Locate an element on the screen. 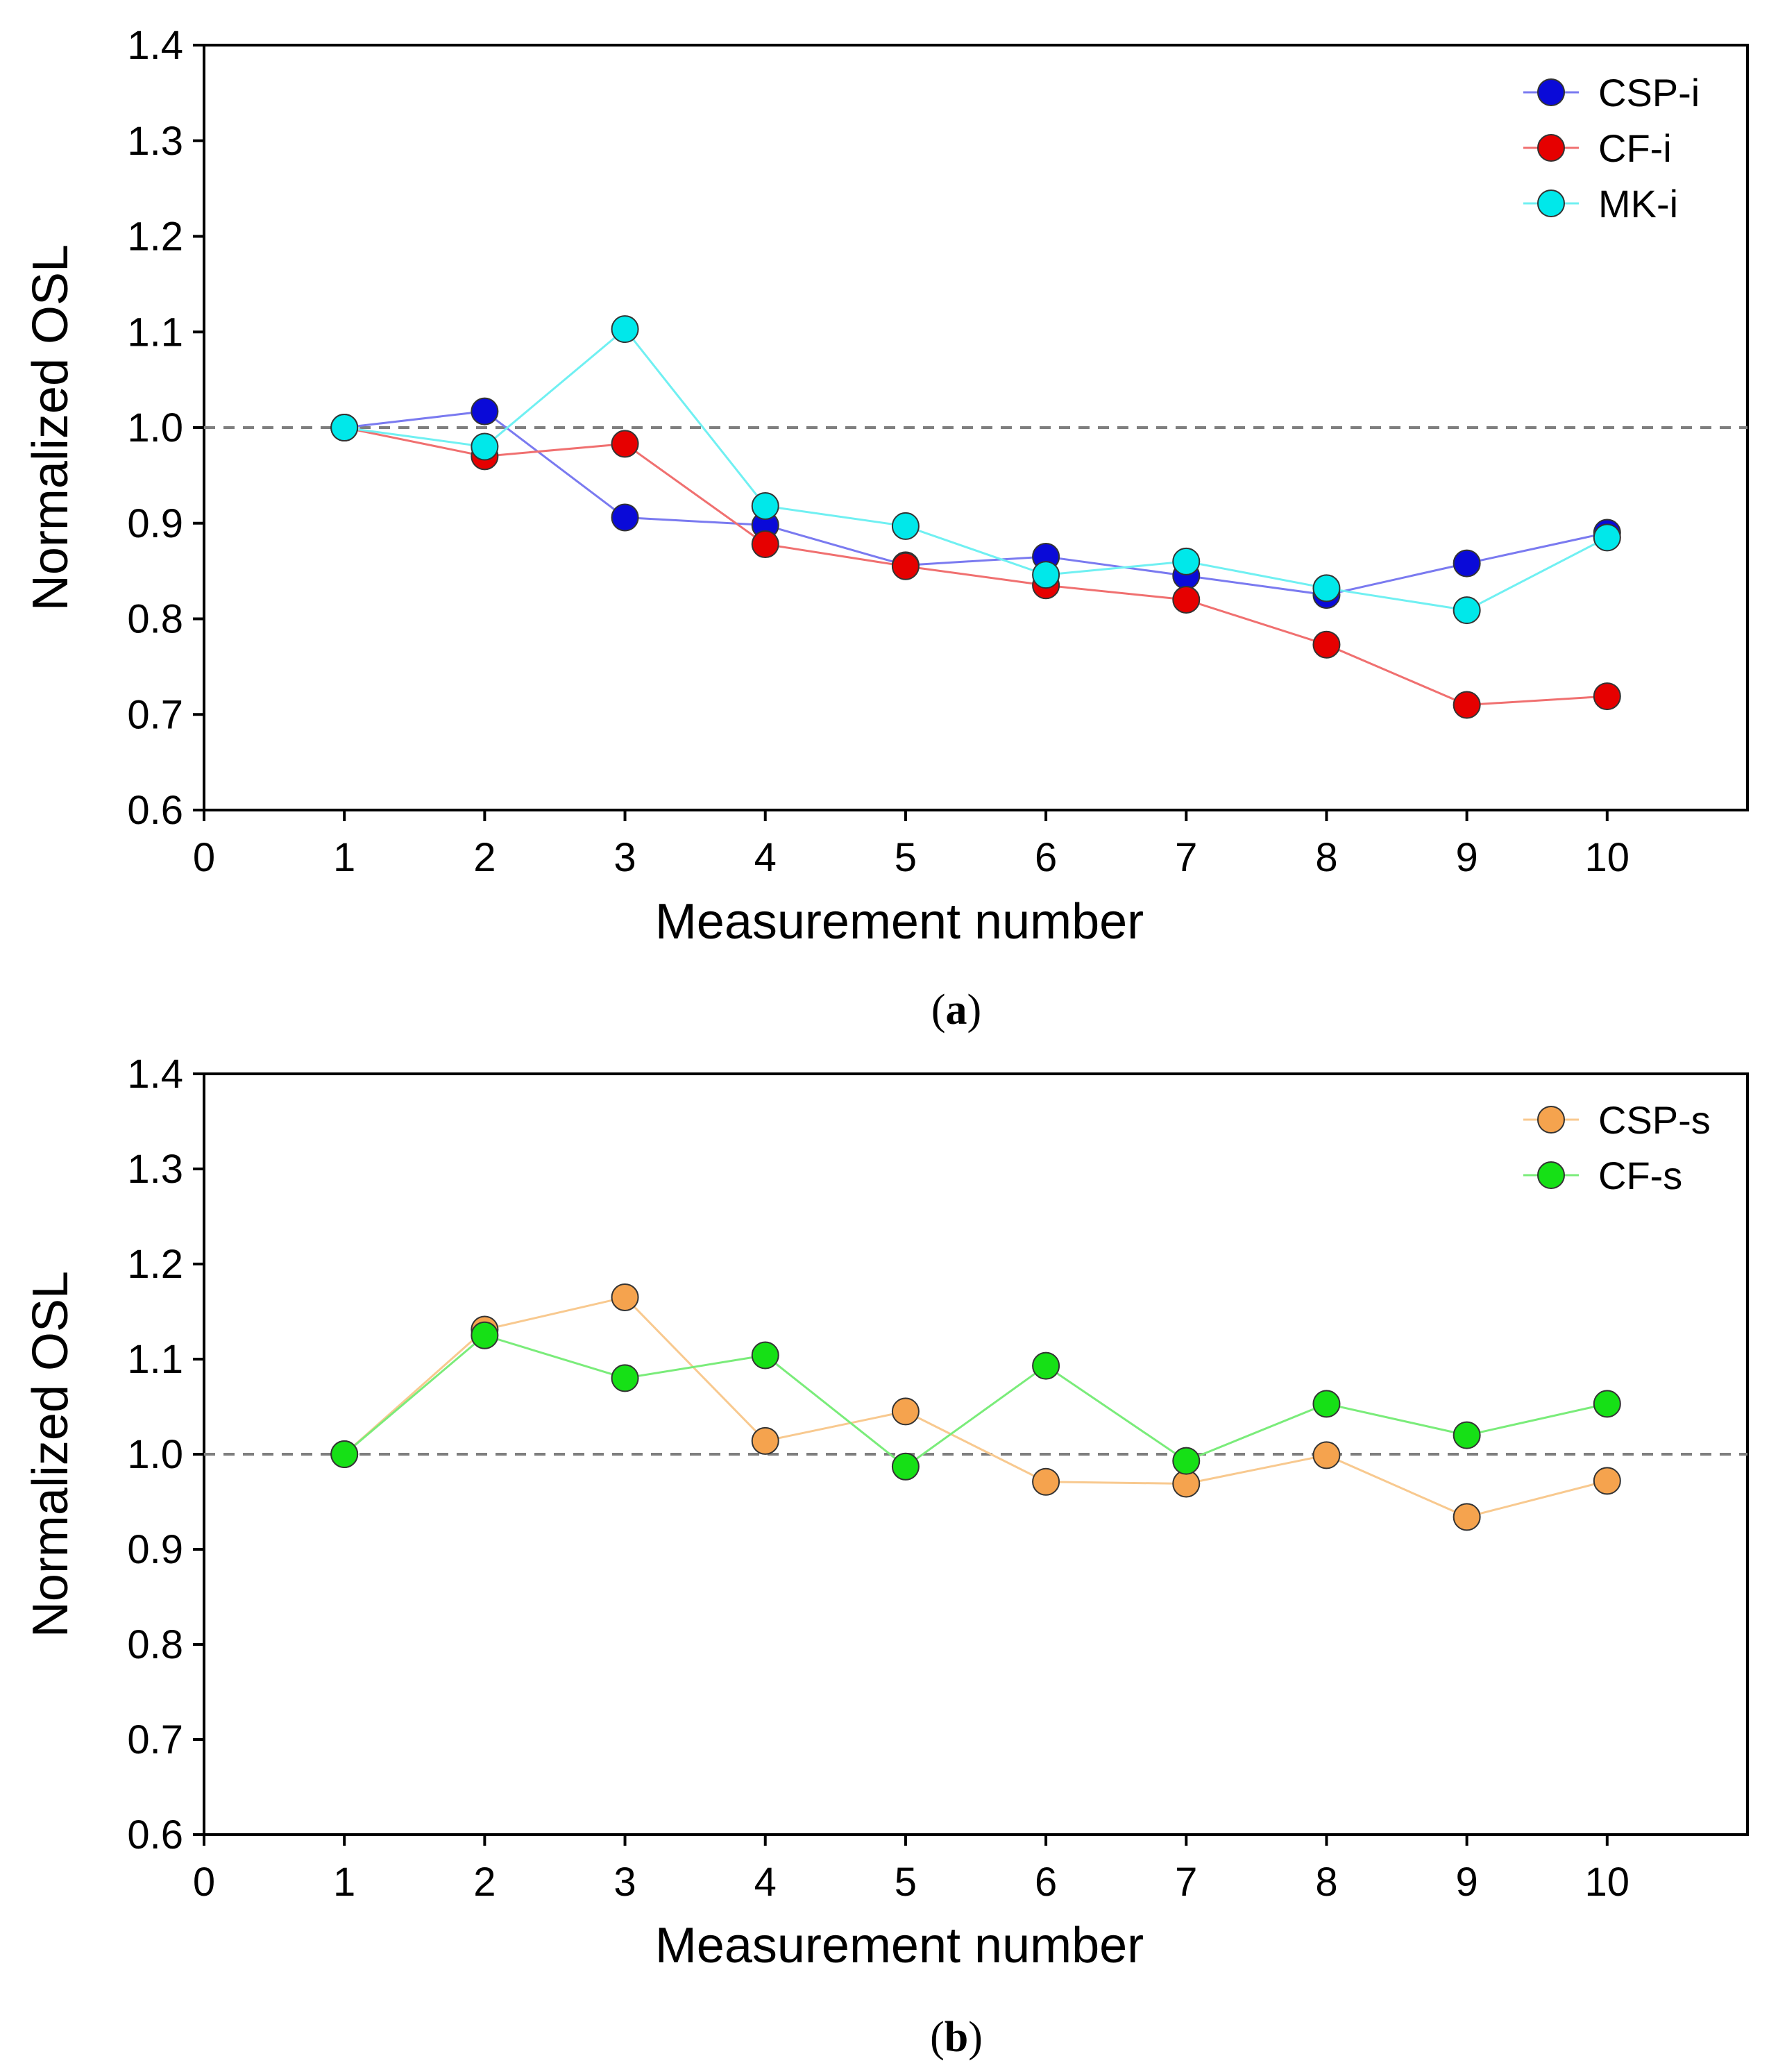  caption-letter: a is located at coordinates (956, 1010).